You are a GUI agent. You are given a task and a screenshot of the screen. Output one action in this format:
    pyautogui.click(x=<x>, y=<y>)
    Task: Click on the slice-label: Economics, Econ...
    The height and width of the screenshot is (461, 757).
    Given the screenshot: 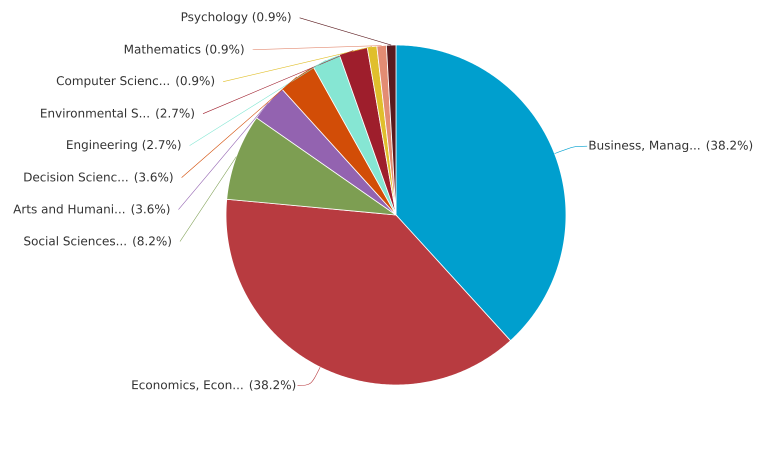 What is the action you would take?
    pyautogui.click(x=187, y=385)
    